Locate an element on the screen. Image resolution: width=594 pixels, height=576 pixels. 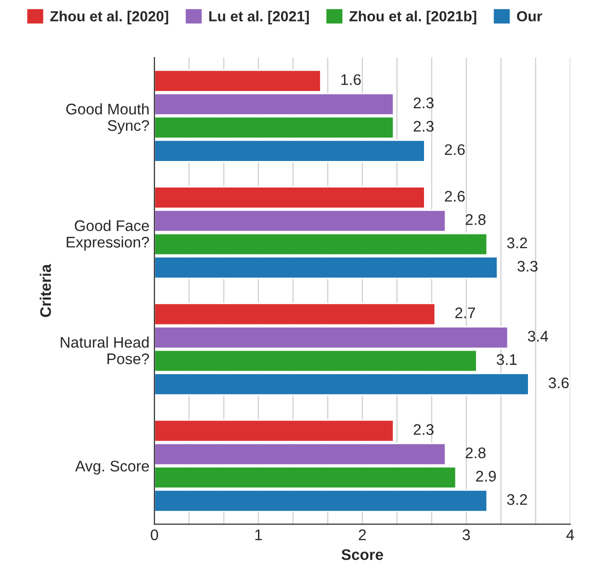
x-tick-label: 3 is located at coordinates (466, 534).